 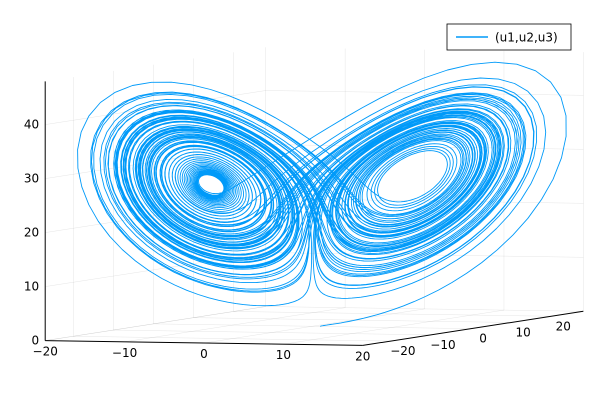 What do you see at coordinates (523, 332) in the screenshot?
I see `y-tick-label: 10` at bounding box center [523, 332].